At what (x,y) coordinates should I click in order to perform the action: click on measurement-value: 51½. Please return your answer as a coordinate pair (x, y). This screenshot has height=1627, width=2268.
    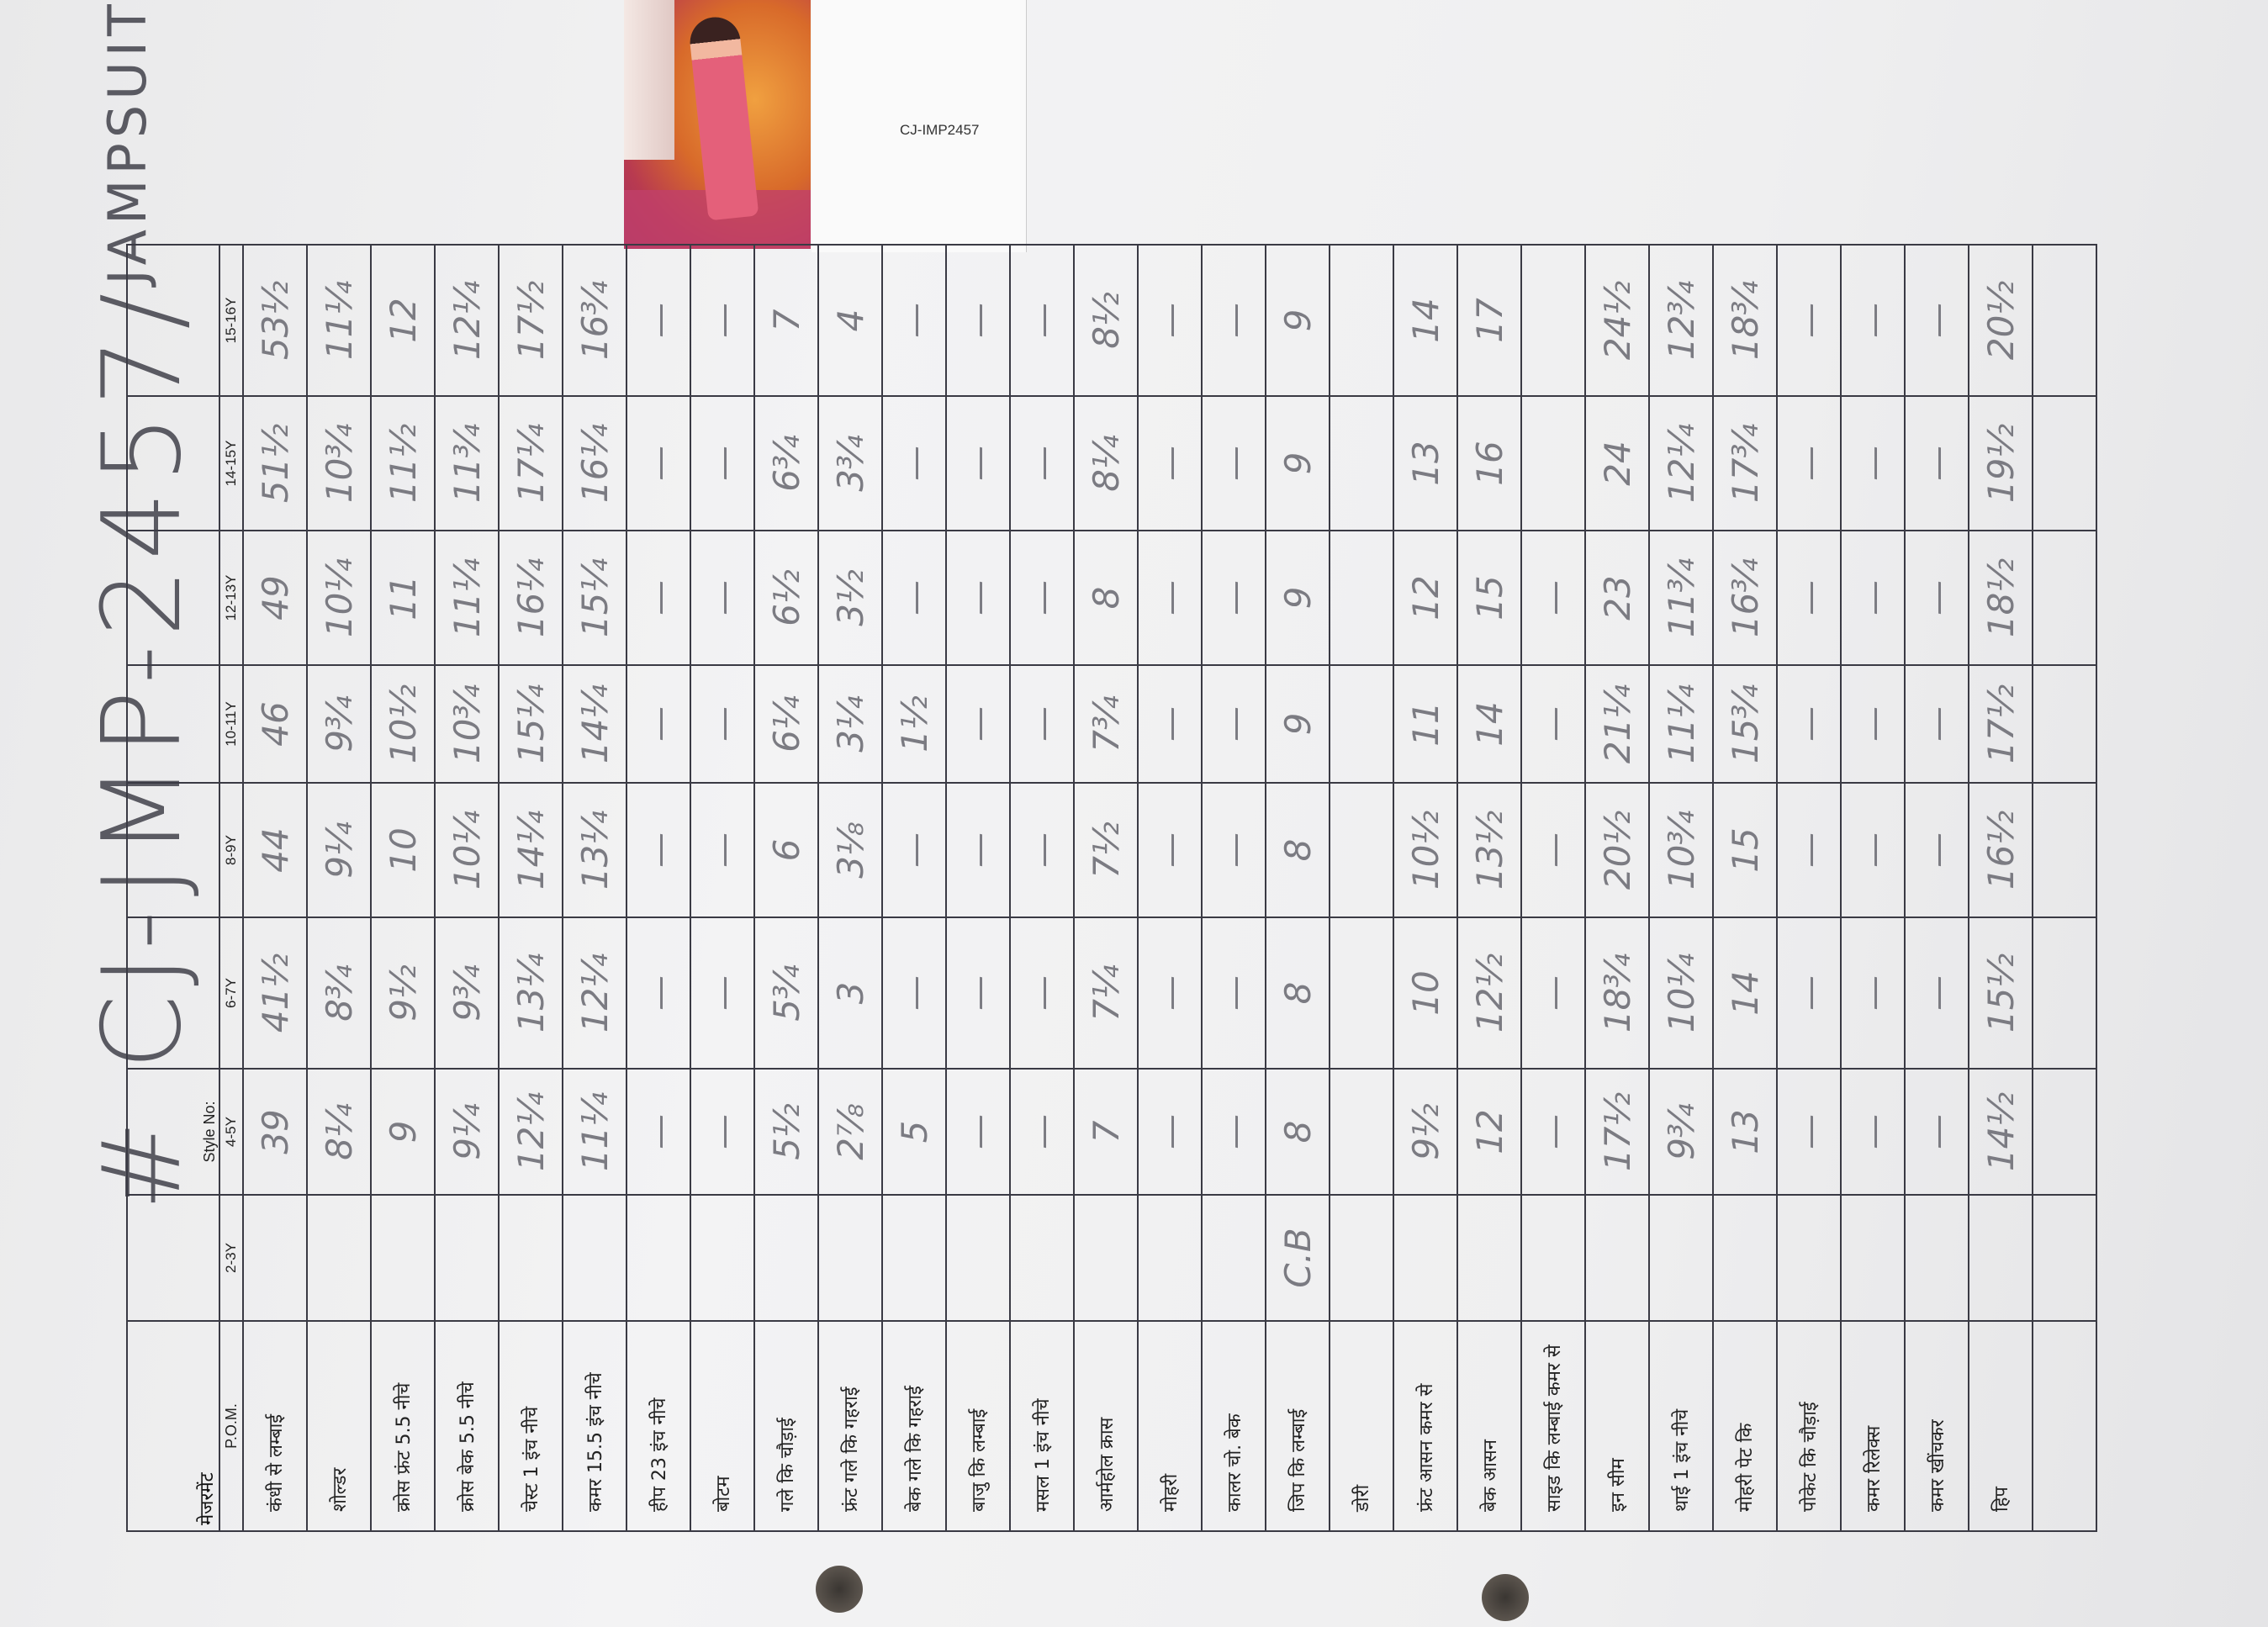
    Looking at the image, I should click on (275, 464).